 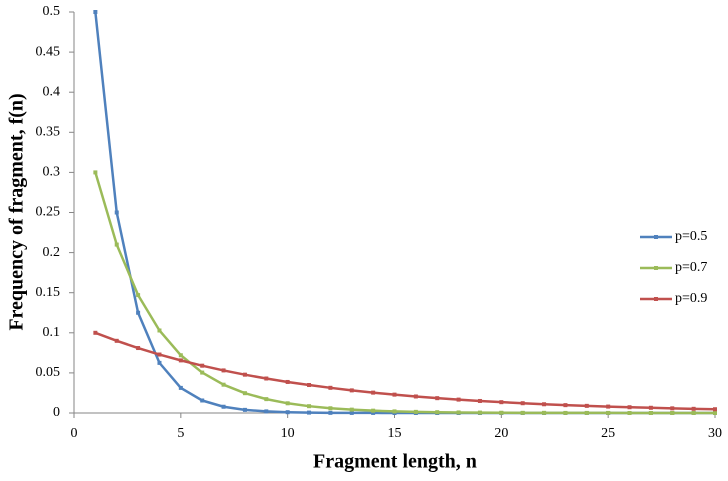 I want to click on y-tick-label: 0, so click(x=56, y=412).